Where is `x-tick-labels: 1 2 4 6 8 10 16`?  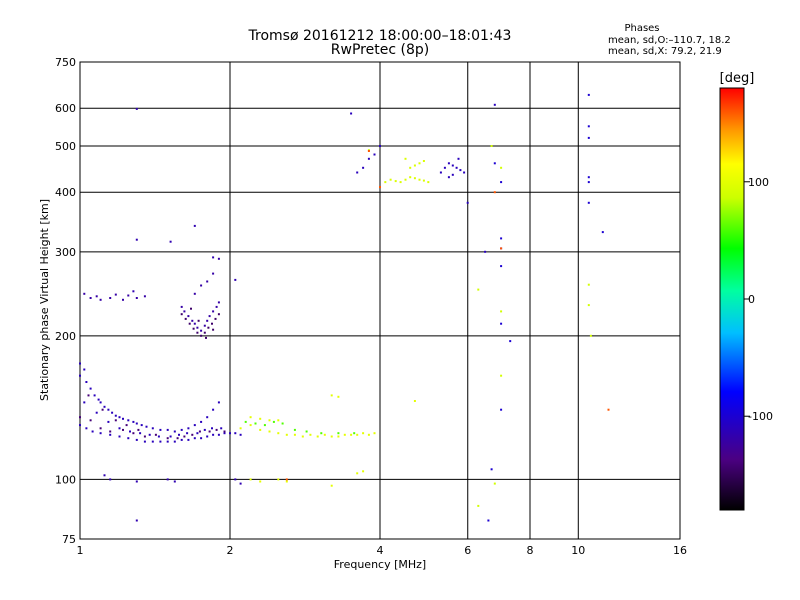 x-tick-labels: 1 2 4 6 8 10 16 is located at coordinates (382, 550).